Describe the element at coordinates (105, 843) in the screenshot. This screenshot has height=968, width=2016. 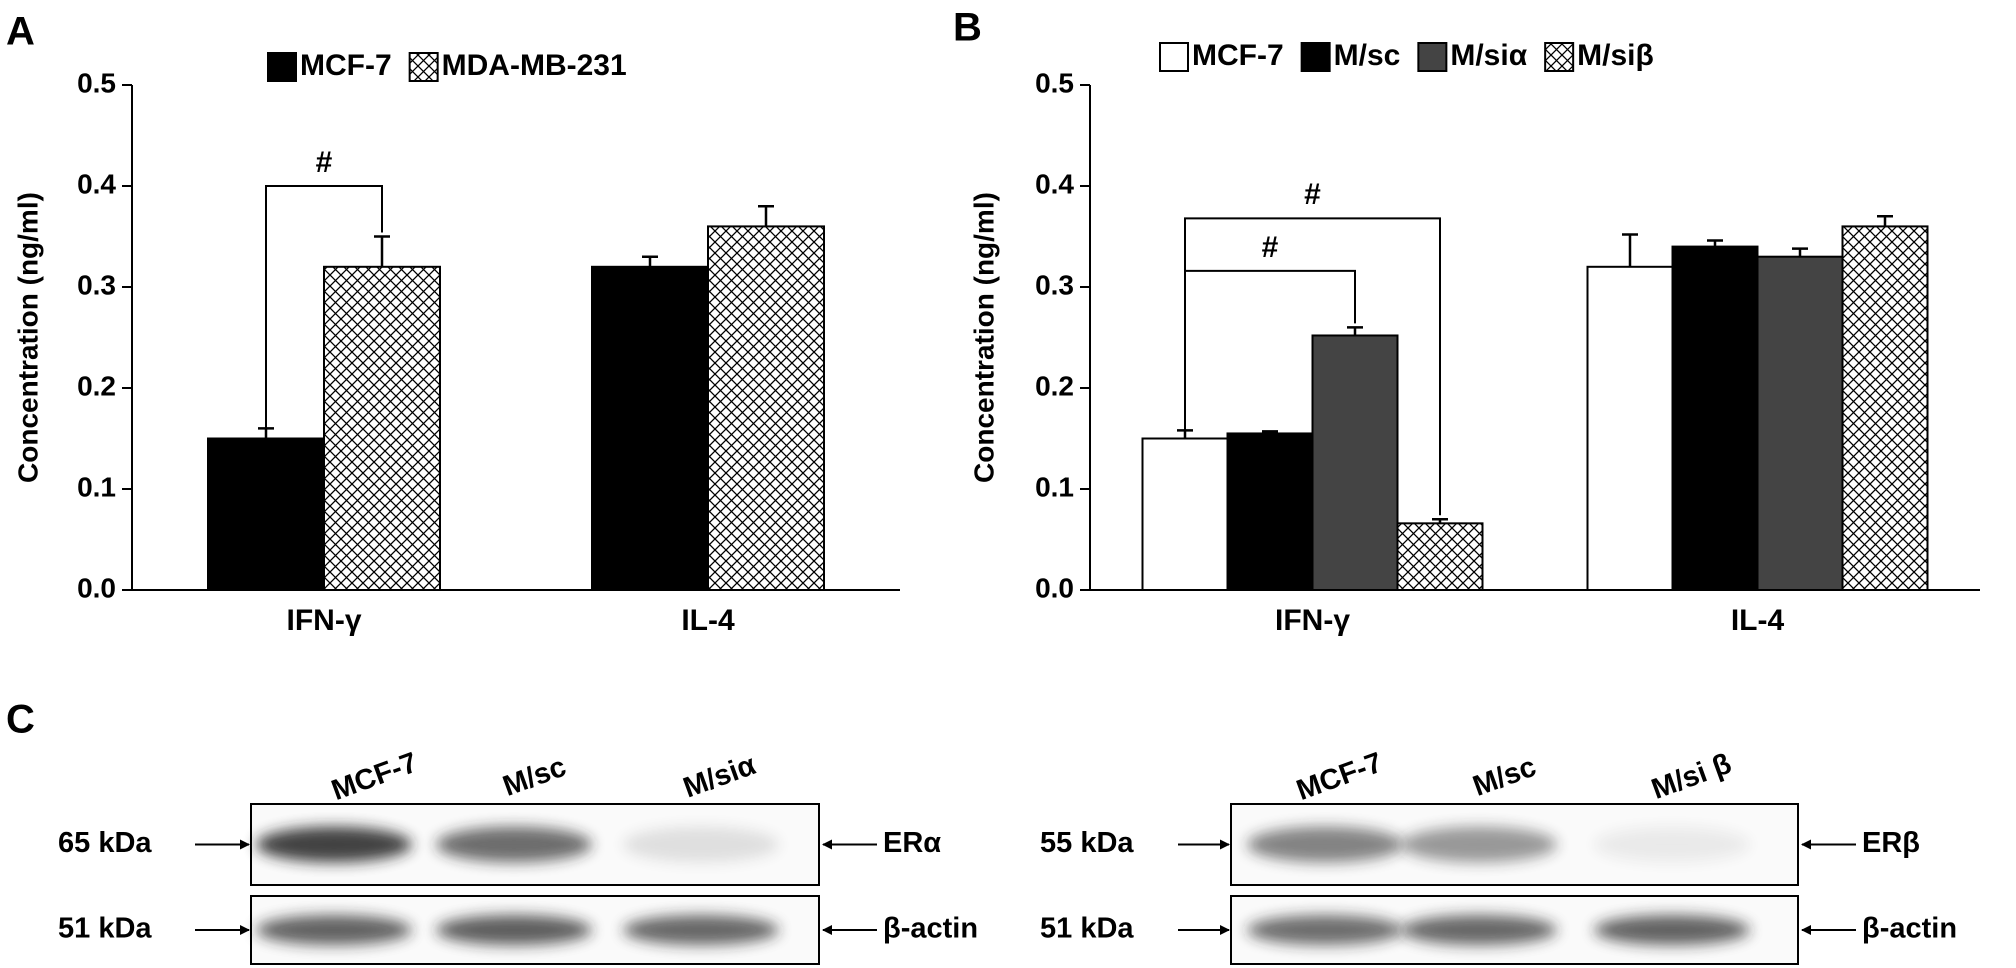
I see `size-label: 65 kDa` at that location.